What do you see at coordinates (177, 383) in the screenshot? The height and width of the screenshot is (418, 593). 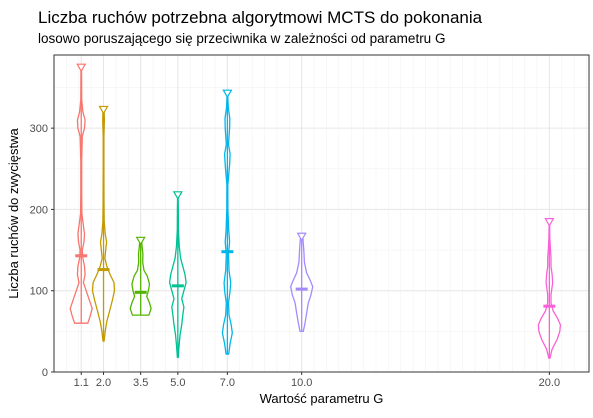 I see `x-tick-label: 5.0` at bounding box center [177, 383].